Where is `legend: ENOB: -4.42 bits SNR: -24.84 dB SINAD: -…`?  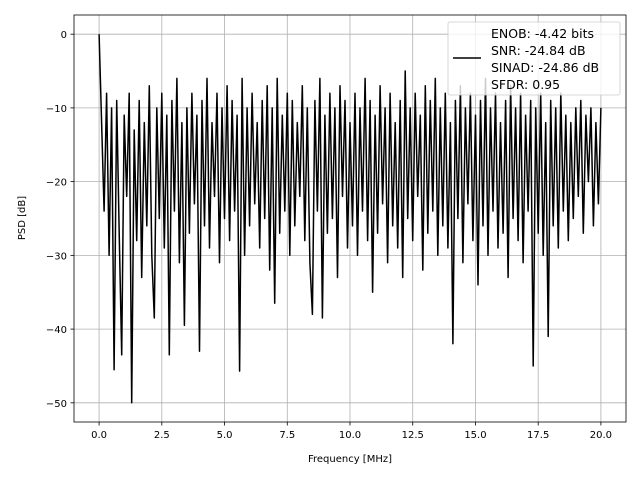
legend: ENOB: -4.42 bits SNR: -24.84 dB SINAD: -… is located at coordinates (534, 58).